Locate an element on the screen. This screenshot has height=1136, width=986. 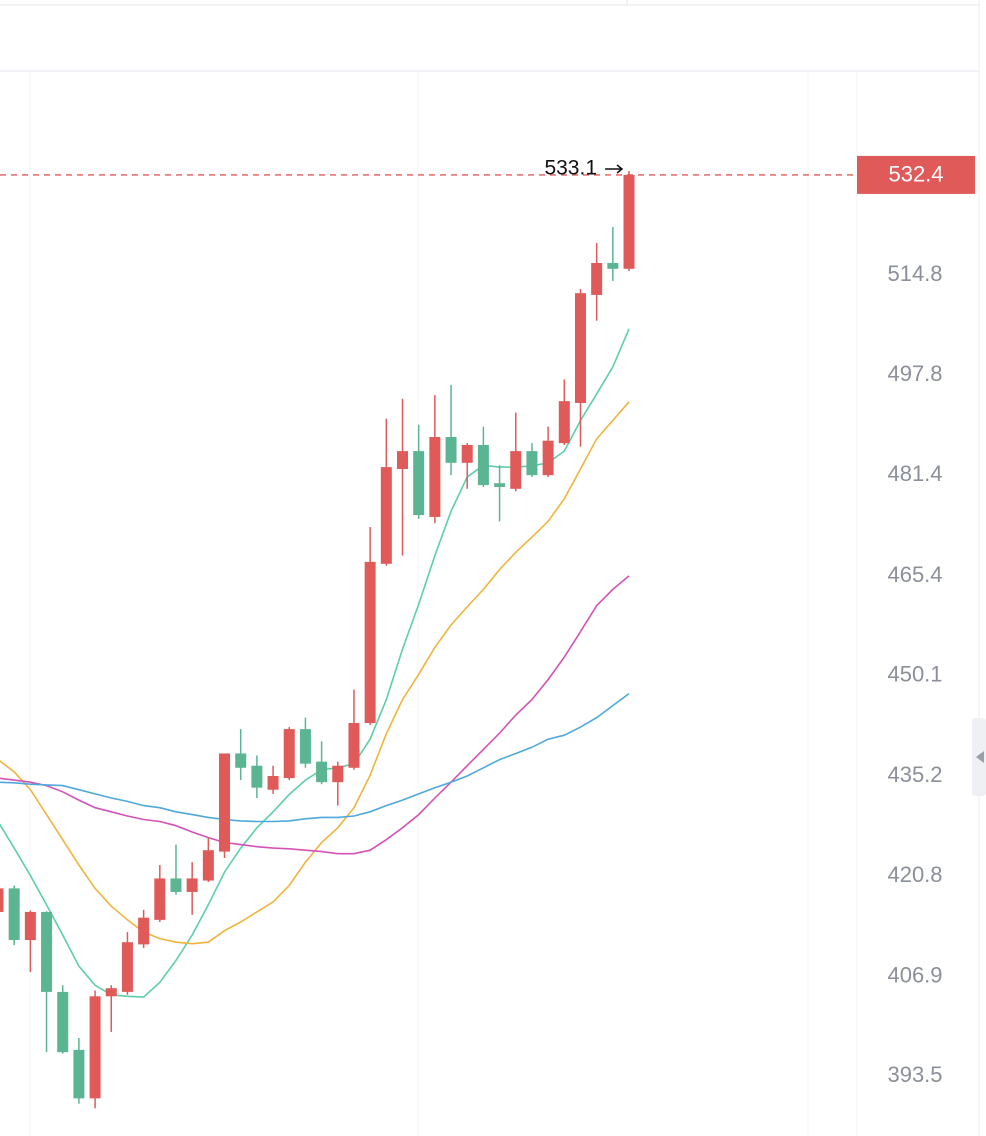
y-tick-label: 450.1 is located at coordinates (914, 673).